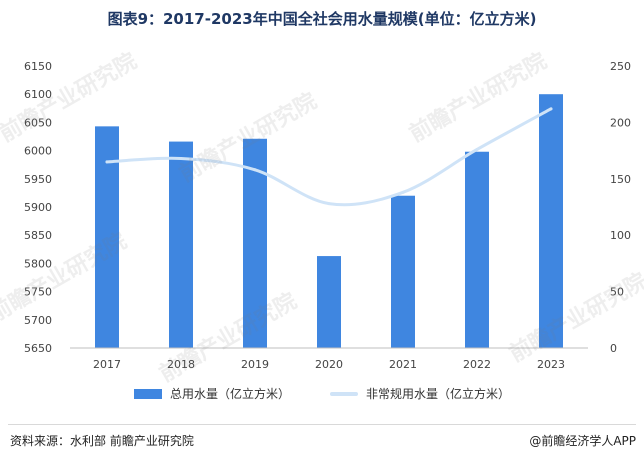  Describe the element at coordinates (38, 122) in the screenshot. I see `left-tick-6050: 6050` at that location.